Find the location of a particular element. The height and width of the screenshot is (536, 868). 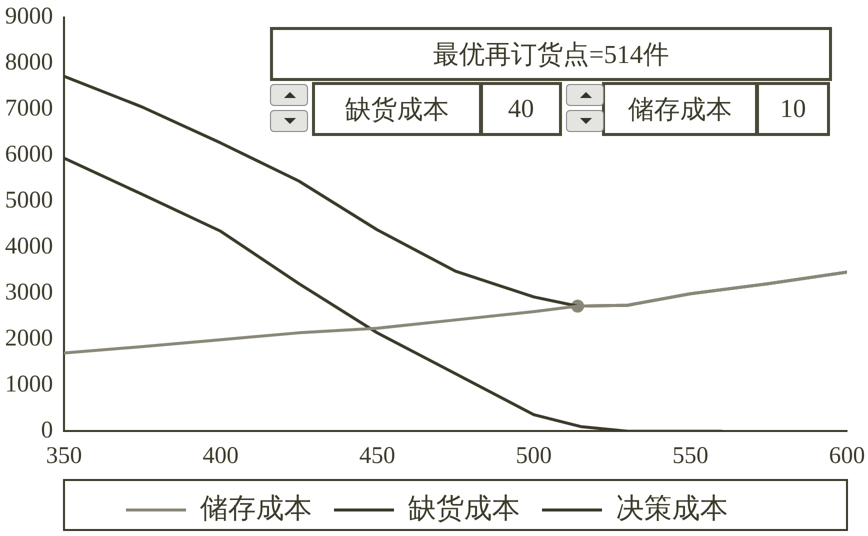

annotation: 10 is located at coordinates (793, 109).